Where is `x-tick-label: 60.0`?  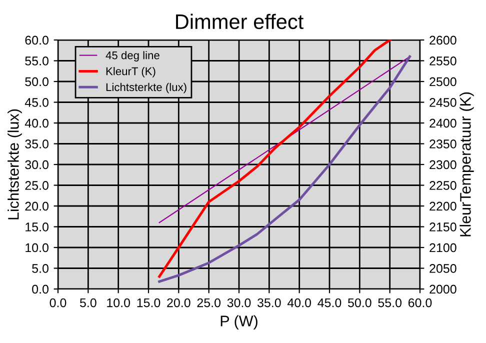 x-tick-label: 60.0 is located at coordinates (420, 303).